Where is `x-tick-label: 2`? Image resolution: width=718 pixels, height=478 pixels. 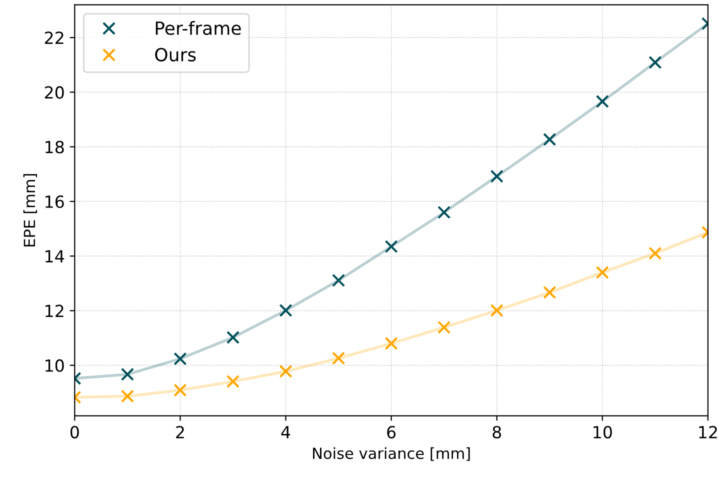 x-tick-label: 2 is located at coordinates (180, 432).